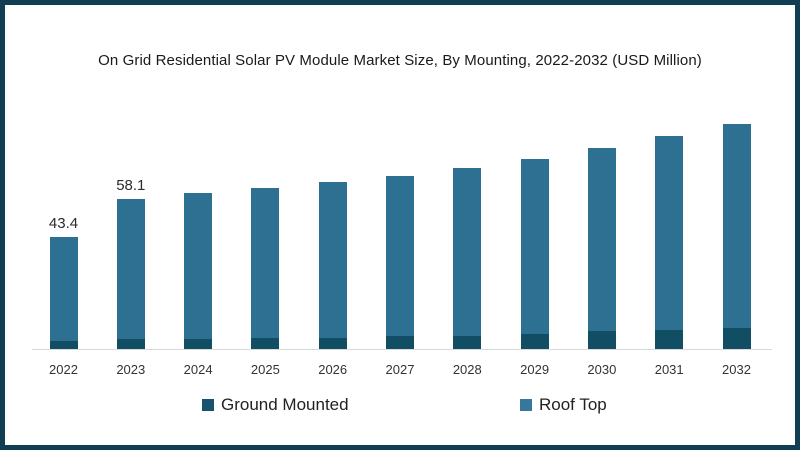 This screenshot has height=450, width=800. Describe the element at coordinates (736, 369) in the screenshot. I see `x-axis-label-2032: 2032` at that location.